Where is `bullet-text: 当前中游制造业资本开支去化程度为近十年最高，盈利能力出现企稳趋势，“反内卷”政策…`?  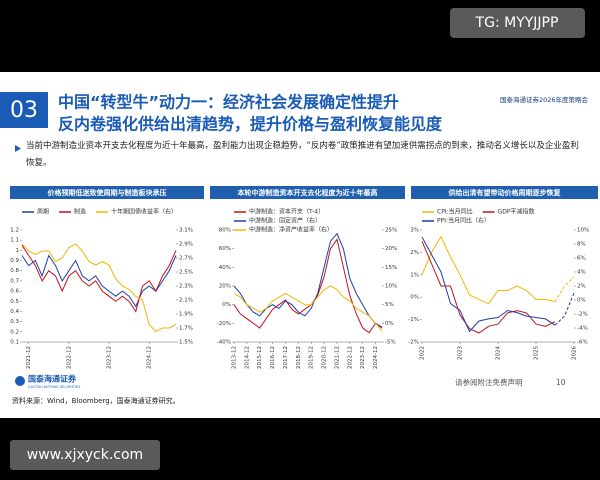
bullet-text: 当前中游制造业资本开支去化程度为近十年最高，盈利能力出现企稳趋势，“反内卷”政策… is located at coordinates (302, 154).